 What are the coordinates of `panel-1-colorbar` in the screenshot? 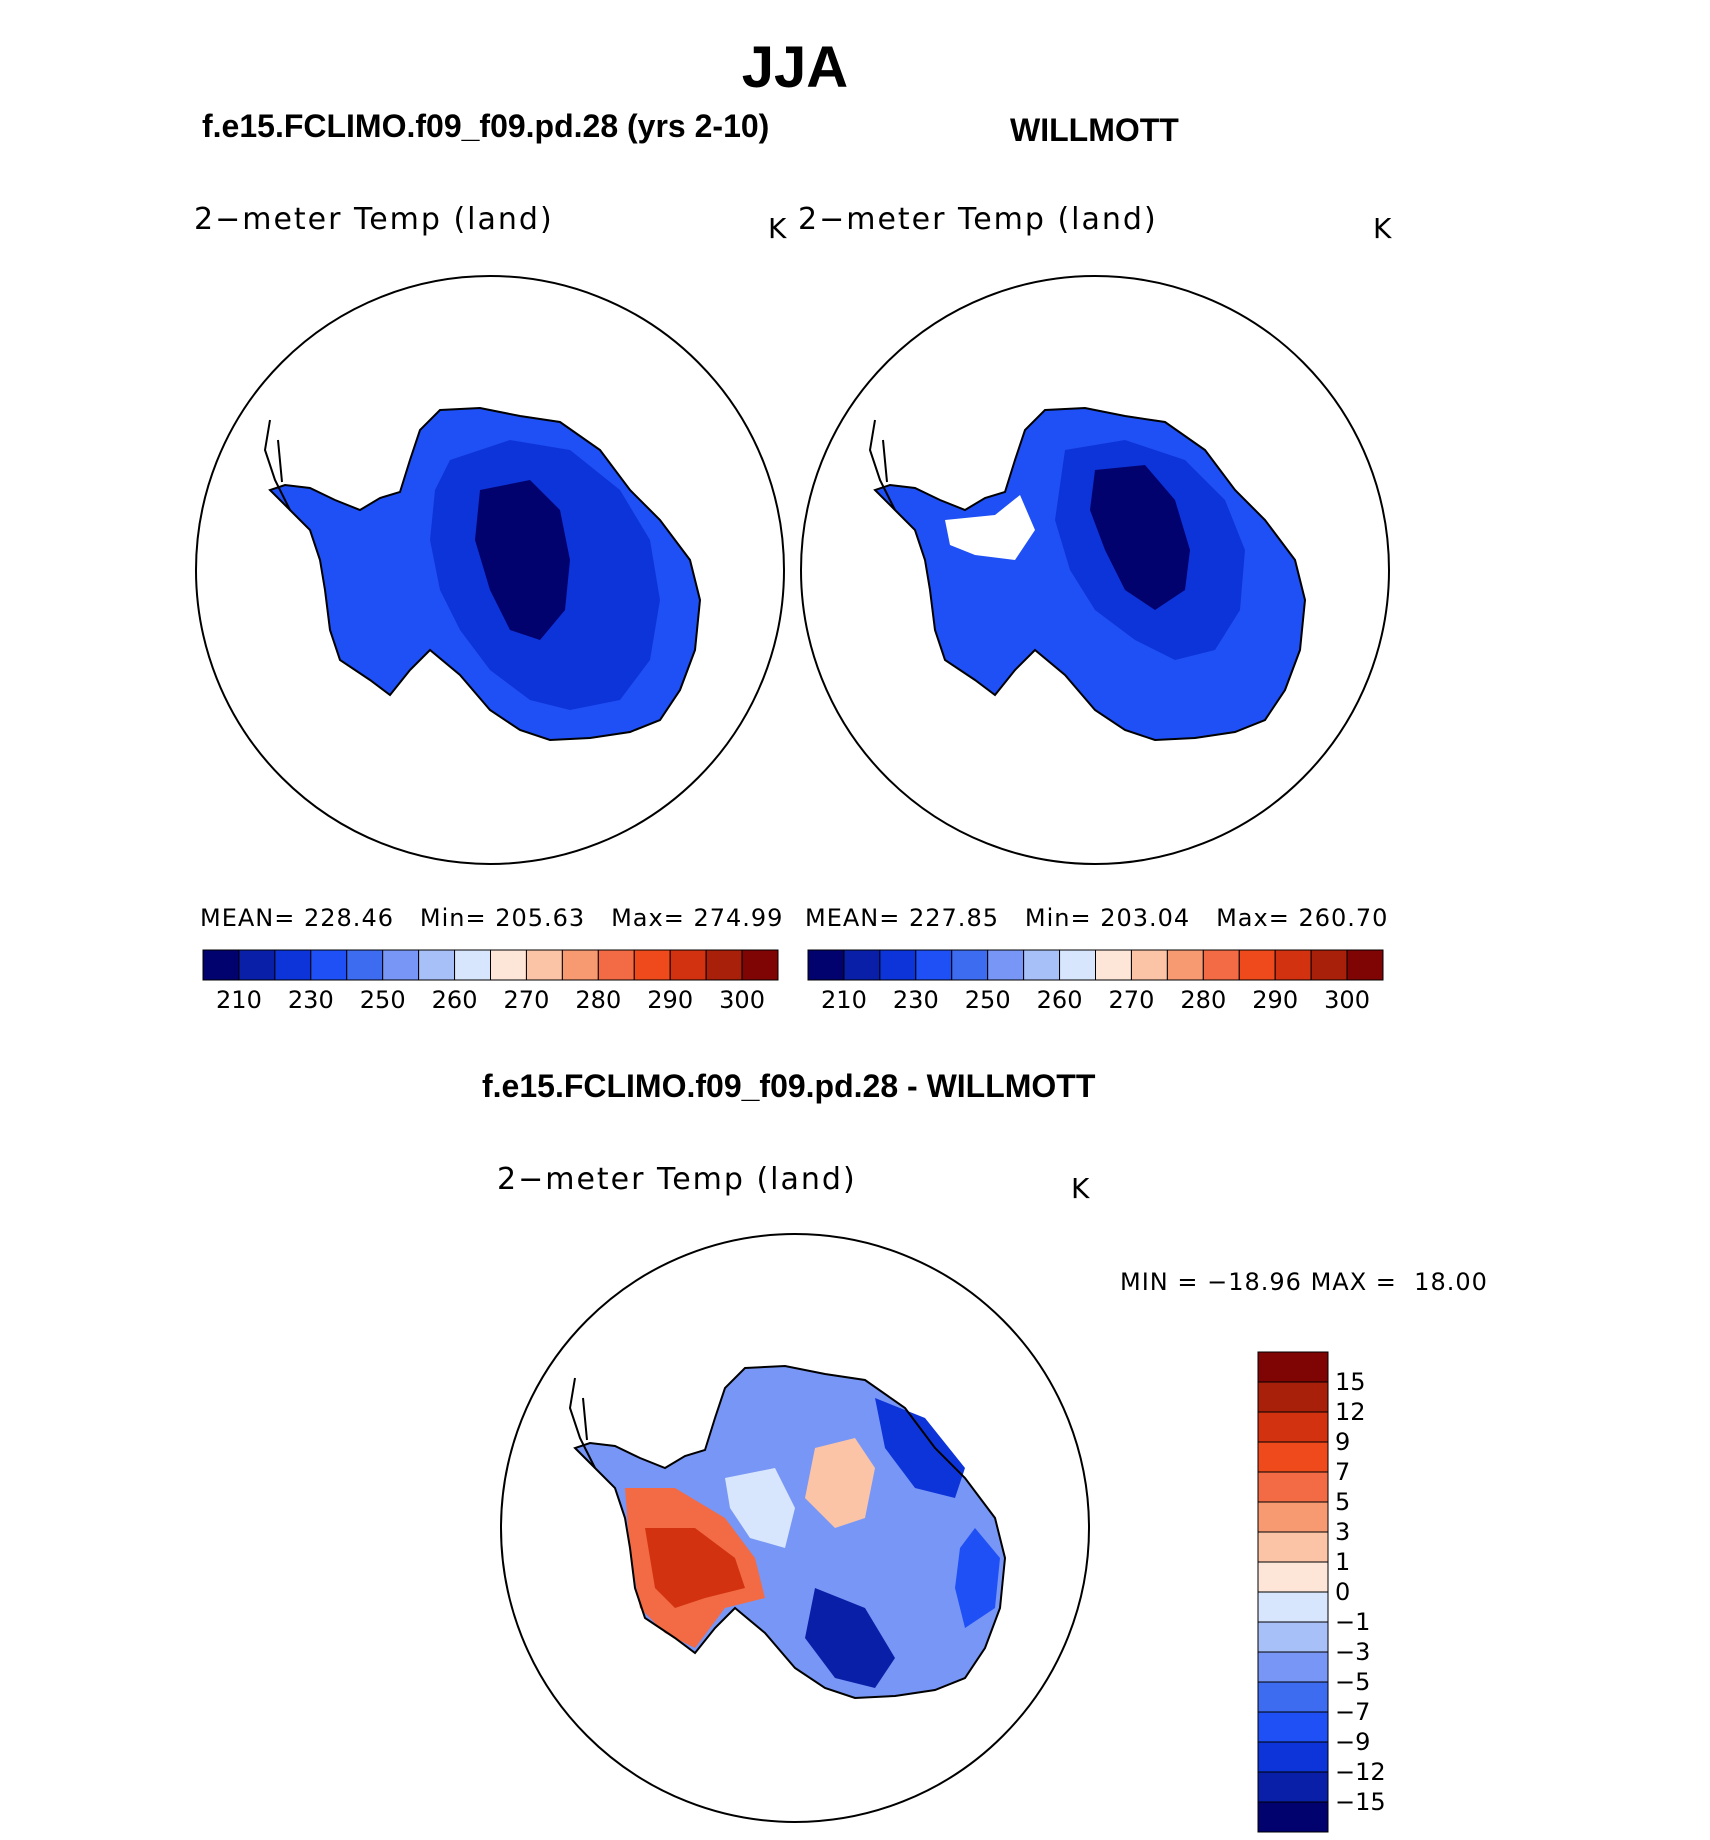 It's located at (490, 965).